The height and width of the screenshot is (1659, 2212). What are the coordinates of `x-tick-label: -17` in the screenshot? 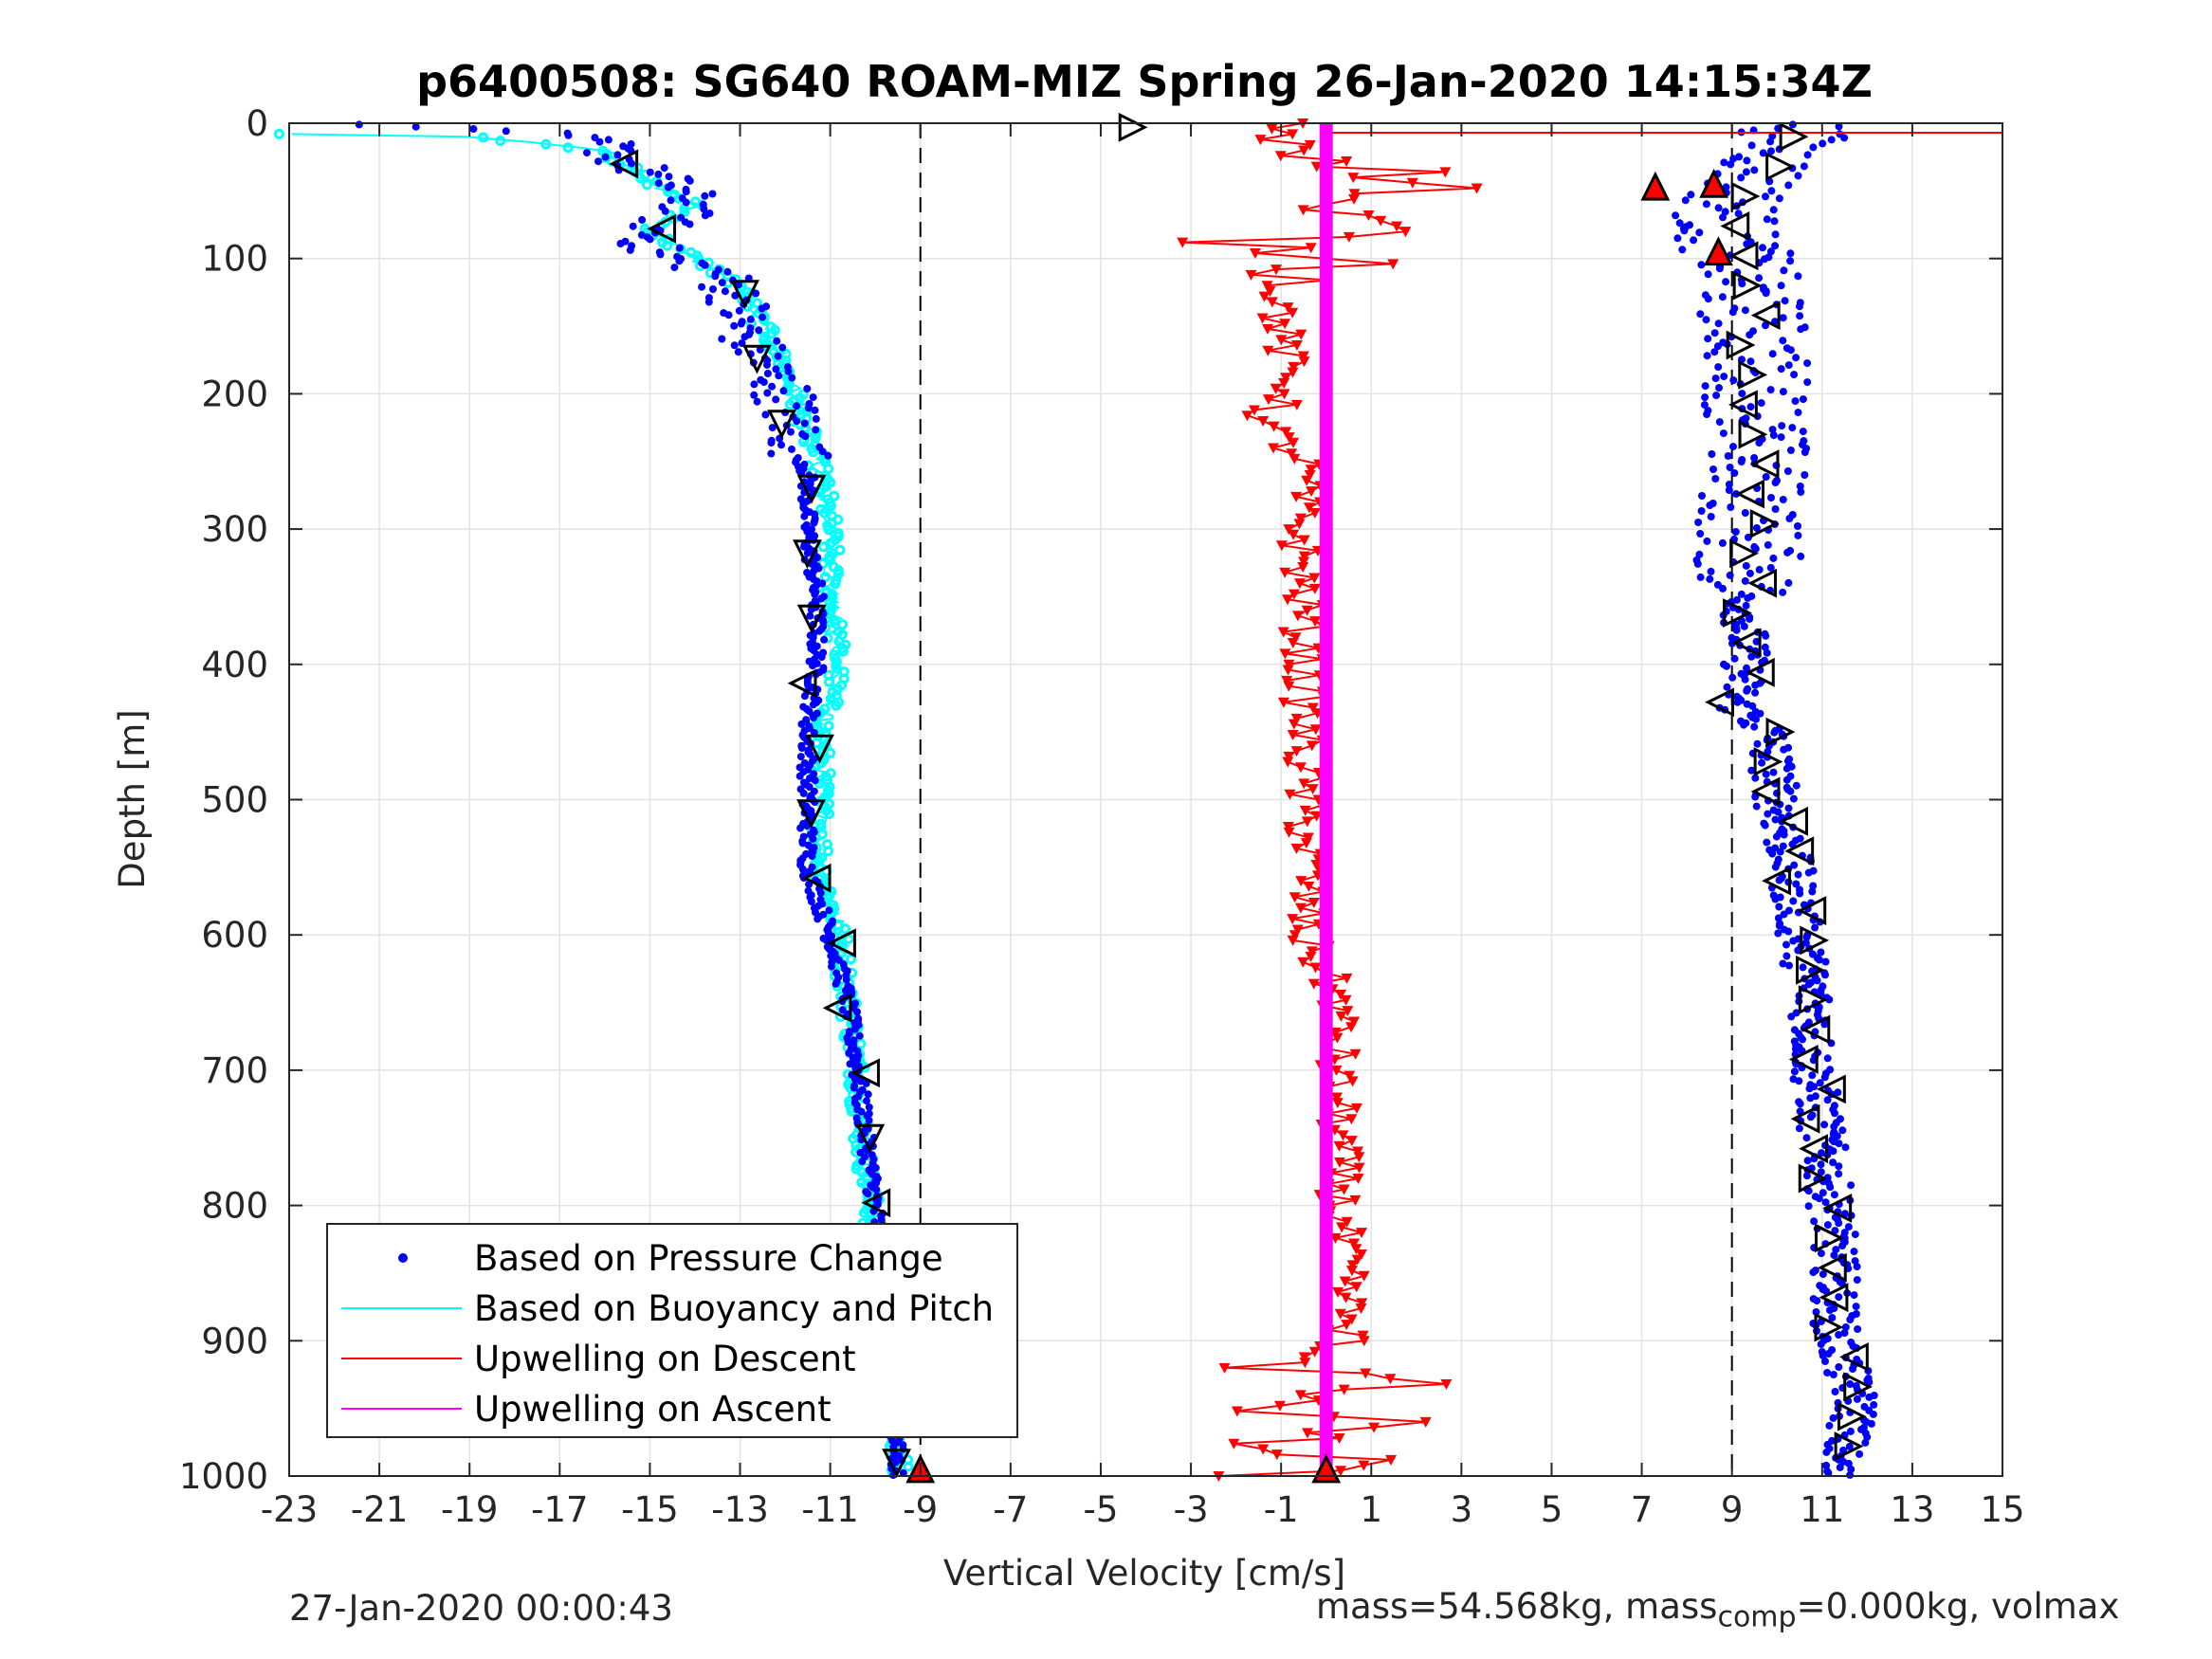 It's located at (559, 1509).